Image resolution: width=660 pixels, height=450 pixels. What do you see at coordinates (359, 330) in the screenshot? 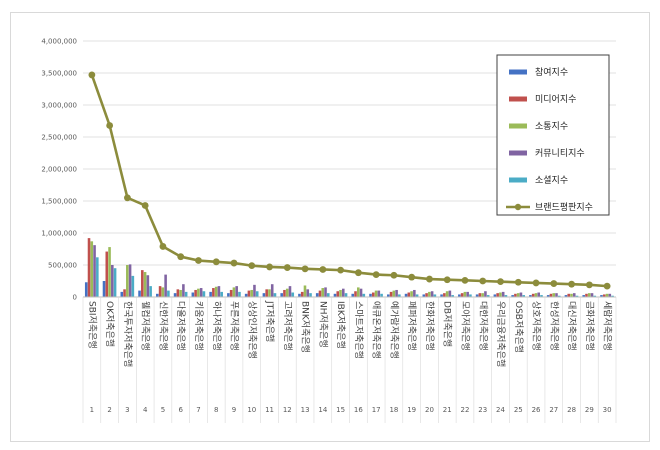
I see `category-label: 스마트저축은행` at bounding box center [359, 330].